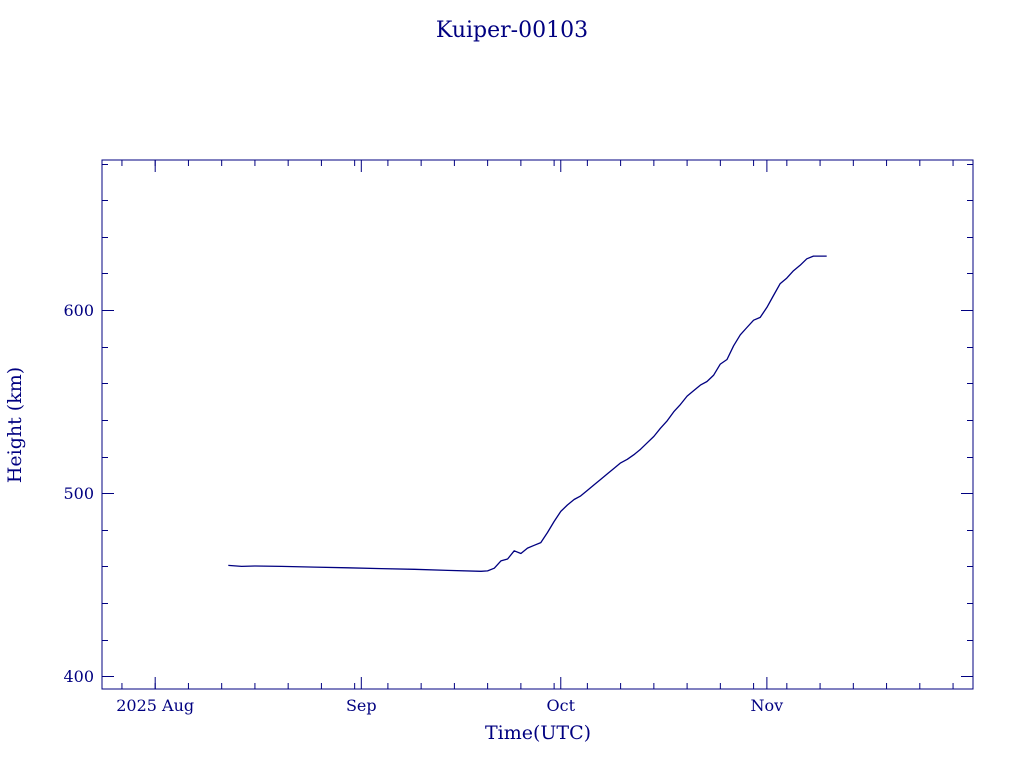  I want to click on chart-title: Kuiper-00103, so click(512, 30).